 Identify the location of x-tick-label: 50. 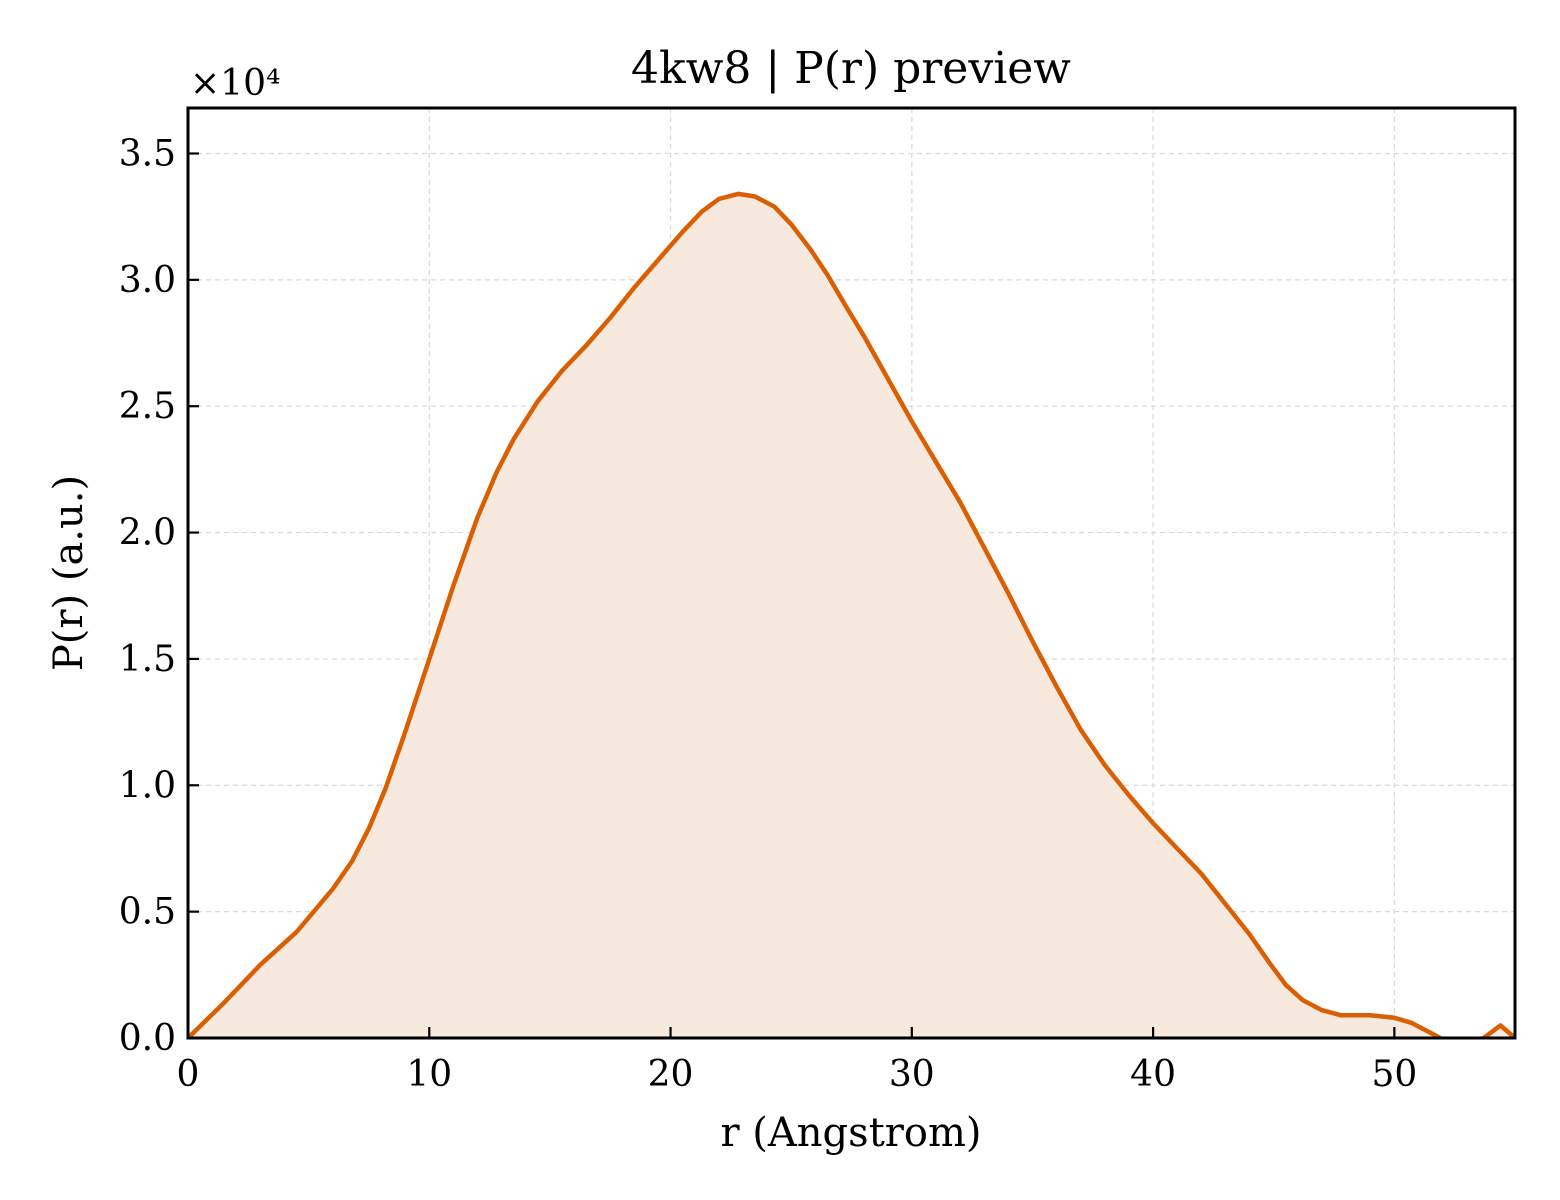
(1394, 1074).